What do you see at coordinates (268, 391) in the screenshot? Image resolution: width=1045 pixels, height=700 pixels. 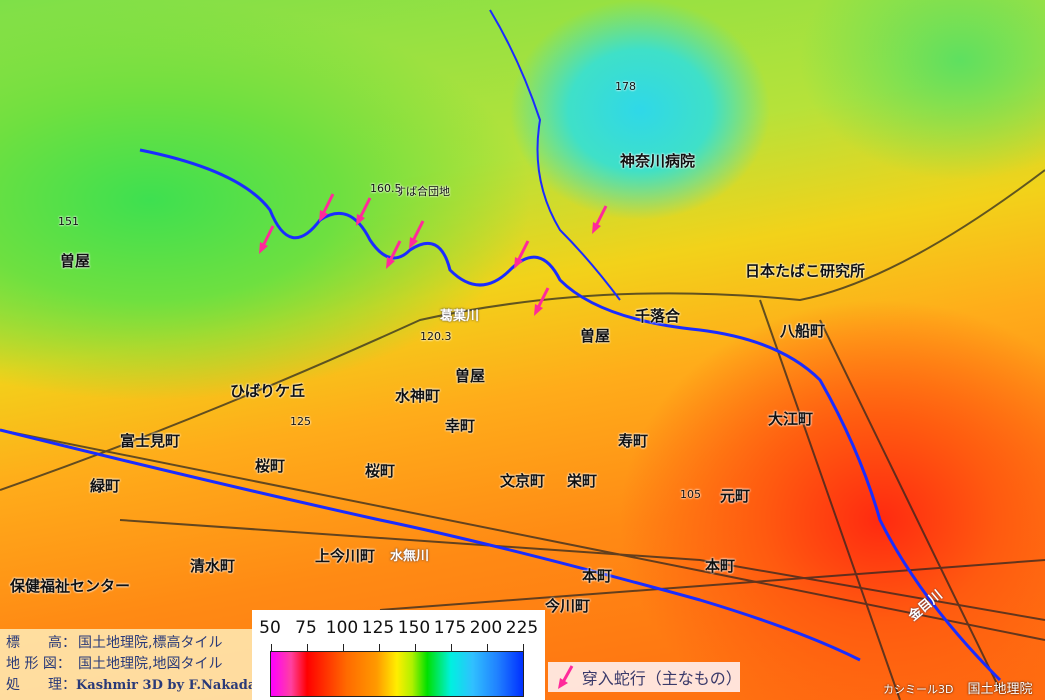 I see `map-label: ひばりケ丘` at bounding box center [268, 391].